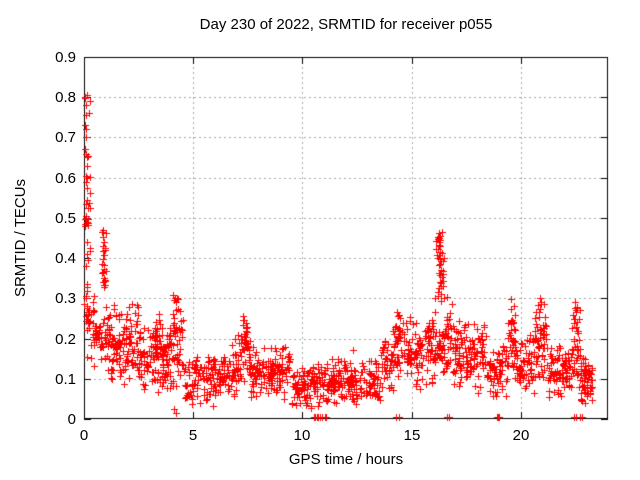  What do you see at coordinates (346, 459) in the screenshot?
I see `x-axis-title: GPS time / hours` at bounding box center [346, 459].